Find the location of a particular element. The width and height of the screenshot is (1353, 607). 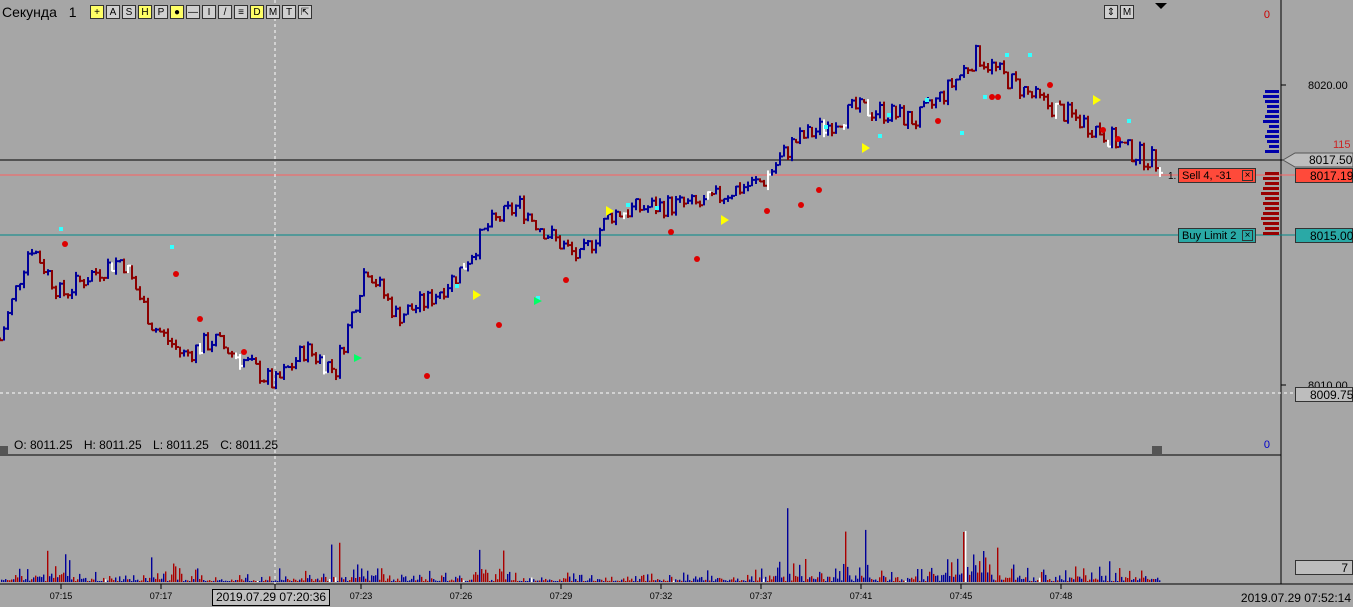

time-label: 07:26 is located at coordinates (461, 596).